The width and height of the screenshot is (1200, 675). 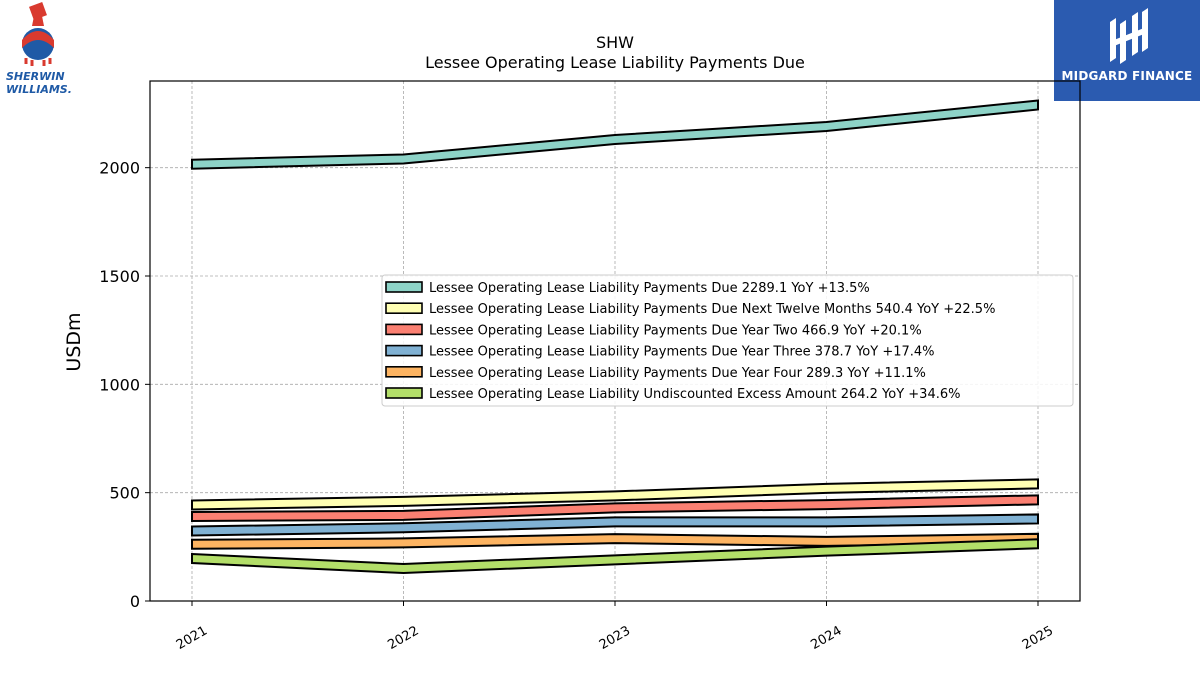 What do you see at coordinates (74, 341) in the screenshot?
I see `y-axis-label: USDm` at bounding box center [74, 341].